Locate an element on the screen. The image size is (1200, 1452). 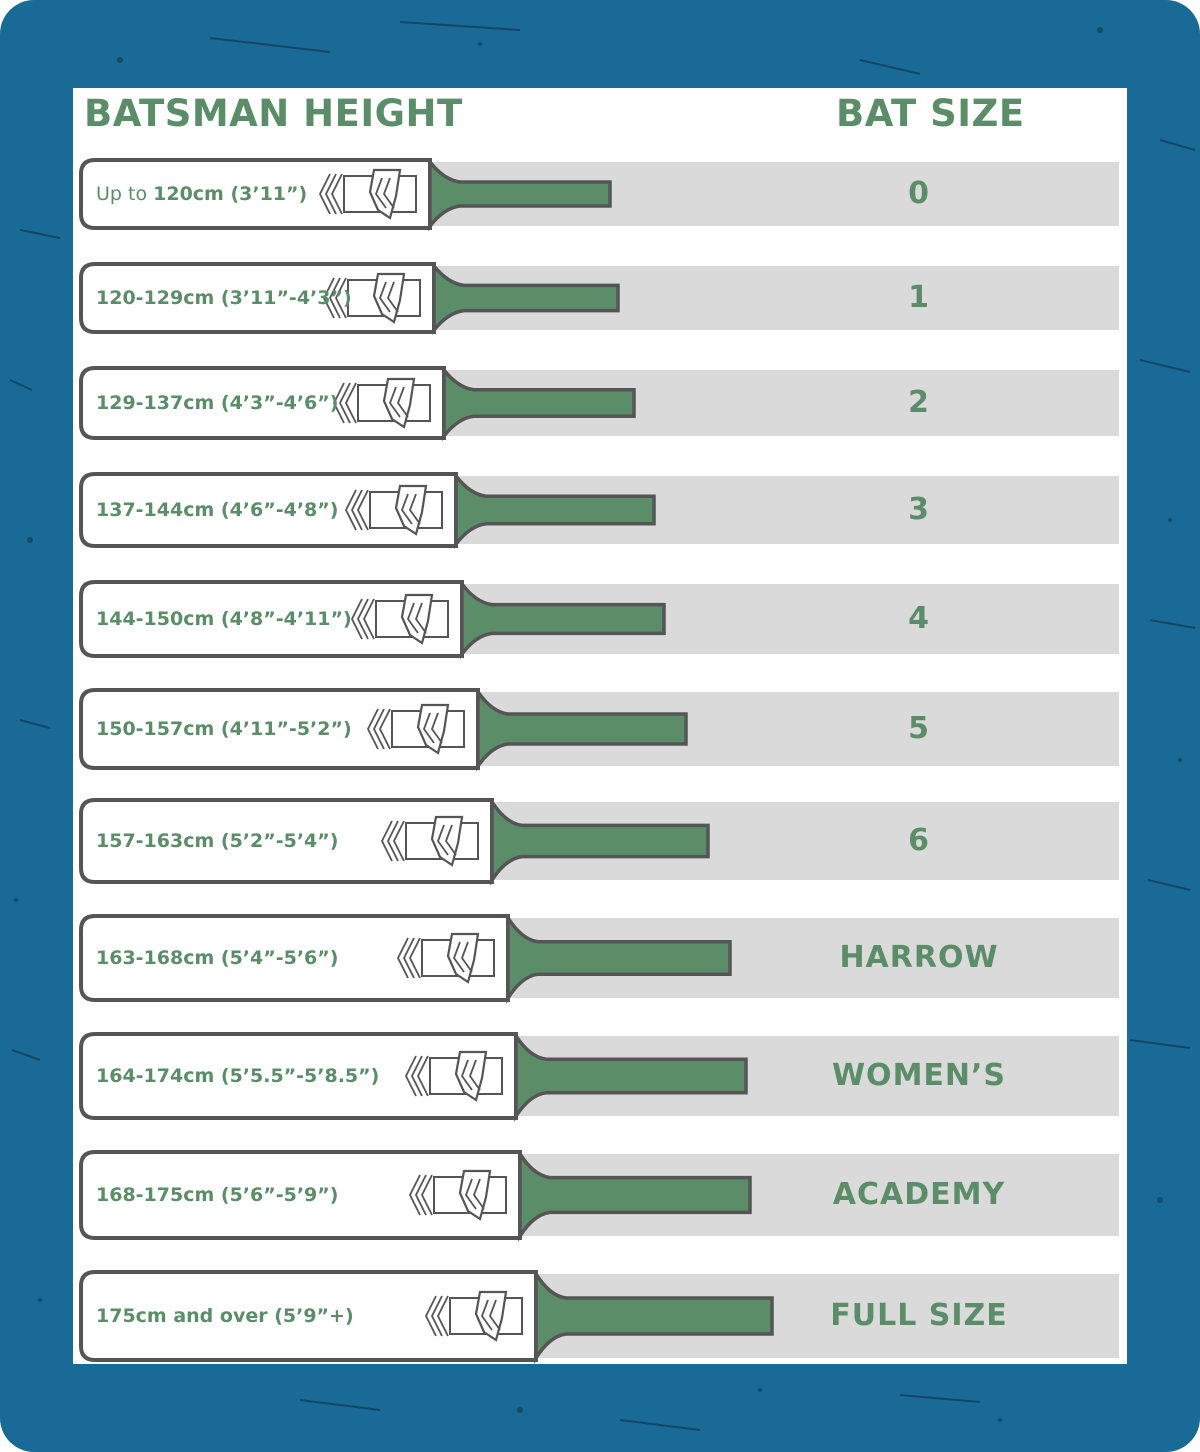
bat-size-label: 5 is located at coordinates (919, 728).